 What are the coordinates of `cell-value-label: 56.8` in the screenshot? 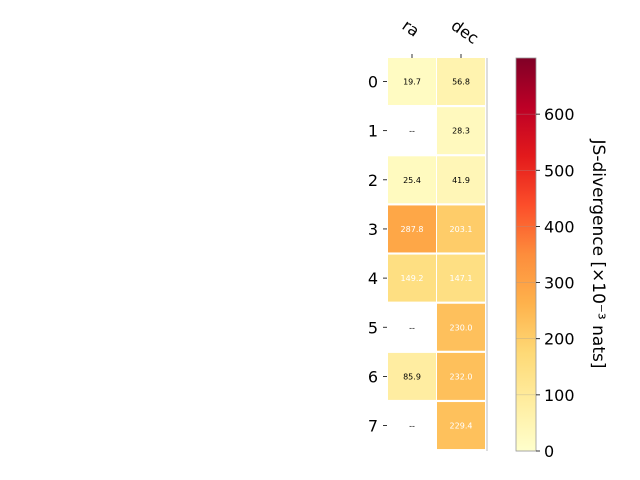 It's located at (461, 82).